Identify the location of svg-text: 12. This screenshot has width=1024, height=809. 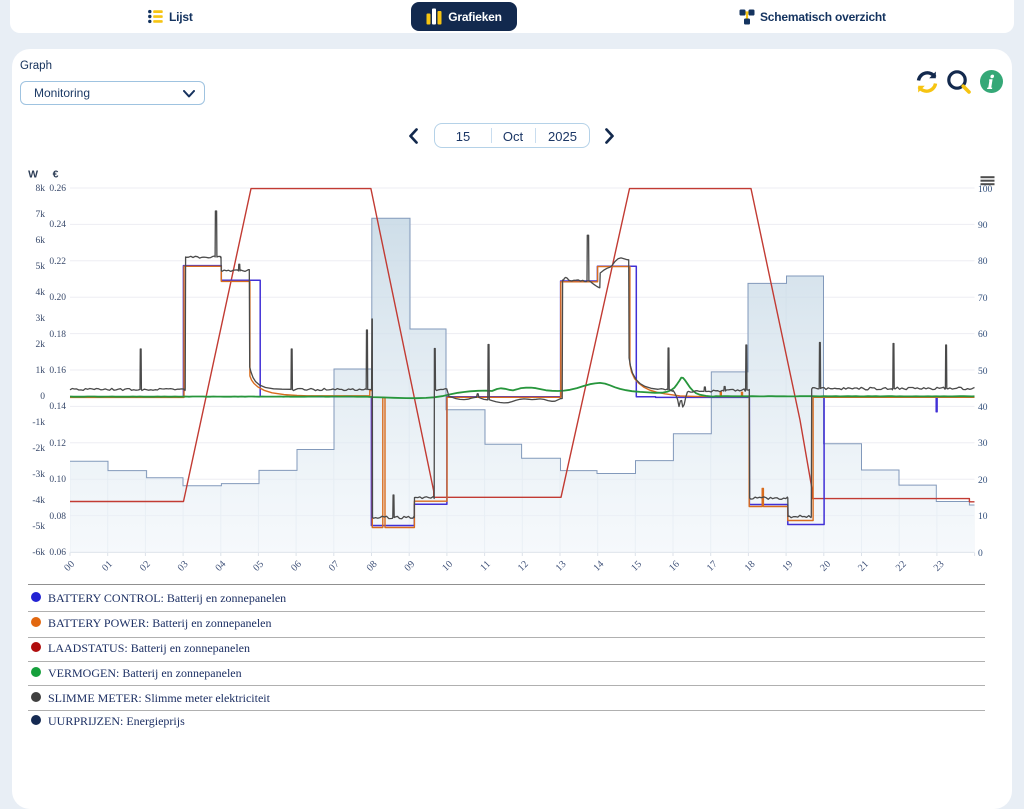
(523, 566).